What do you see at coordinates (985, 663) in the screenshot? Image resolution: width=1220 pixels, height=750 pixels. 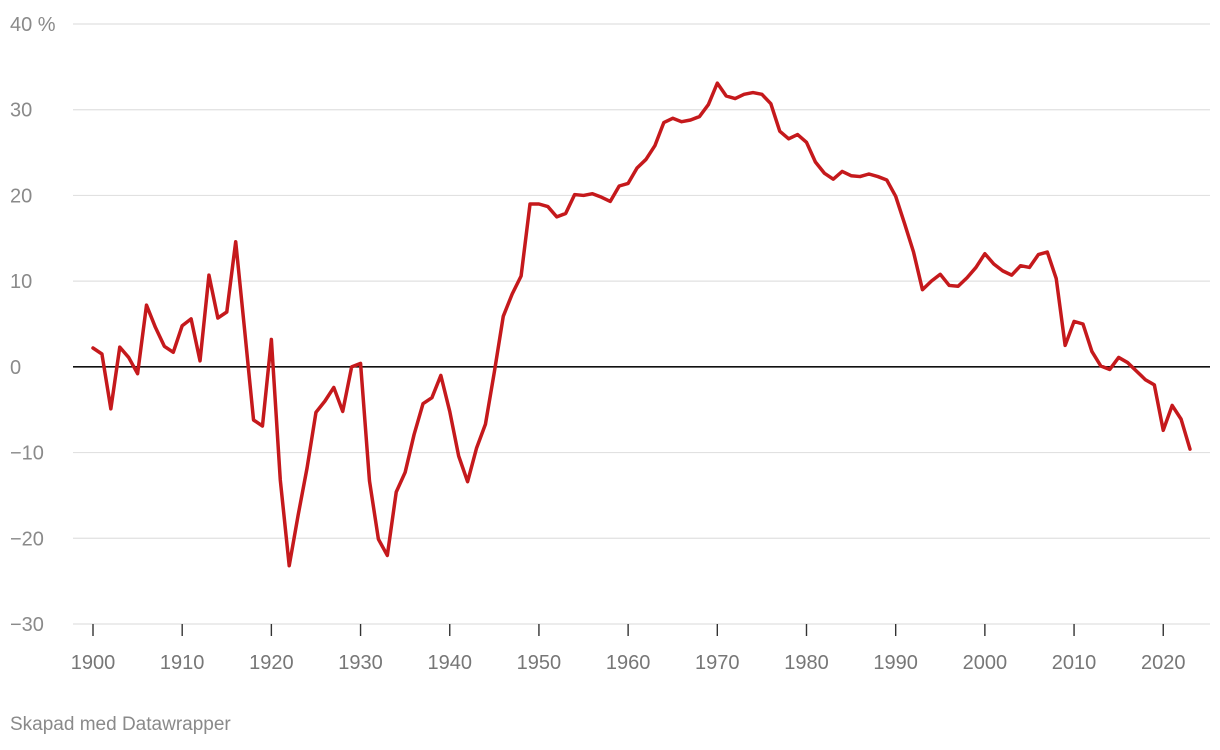 I see `x-tick-label: 2000` at bounding box center [985, 663].